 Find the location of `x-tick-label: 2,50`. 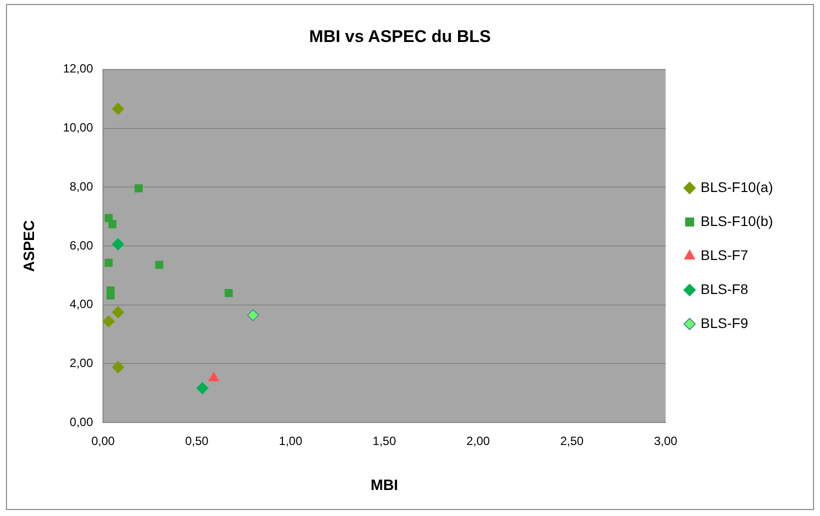

x-tick-label: 2,50 is located at coordinates (572, 441).